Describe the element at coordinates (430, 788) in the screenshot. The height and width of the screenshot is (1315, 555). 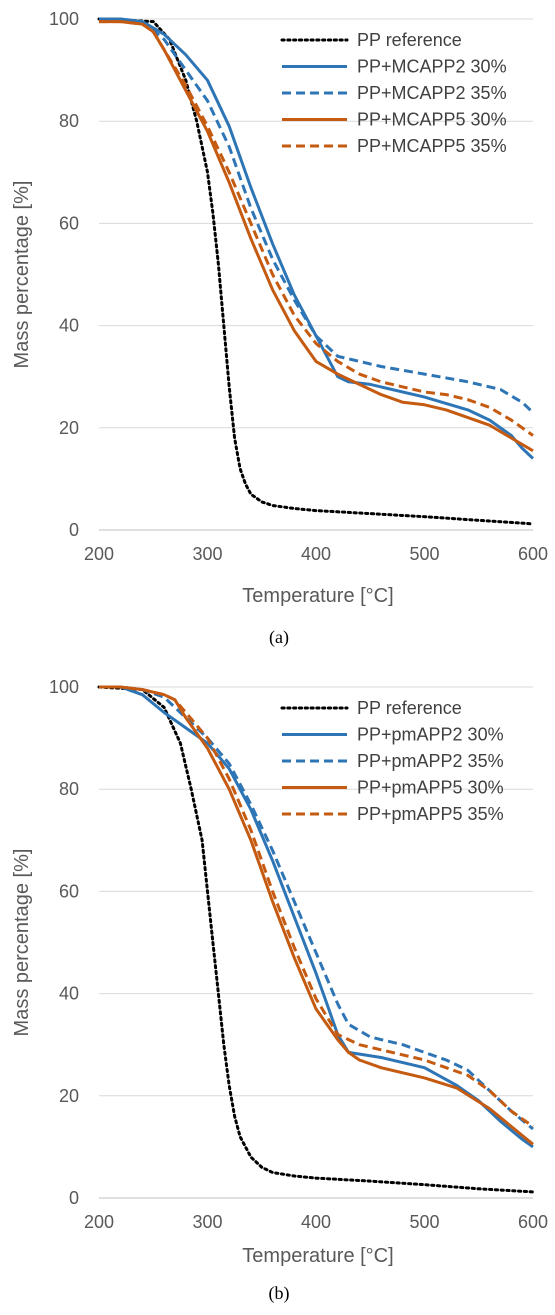
I see `legend-label-pp-pmapp5-30: PP+pmAPP5 30%` at that location.